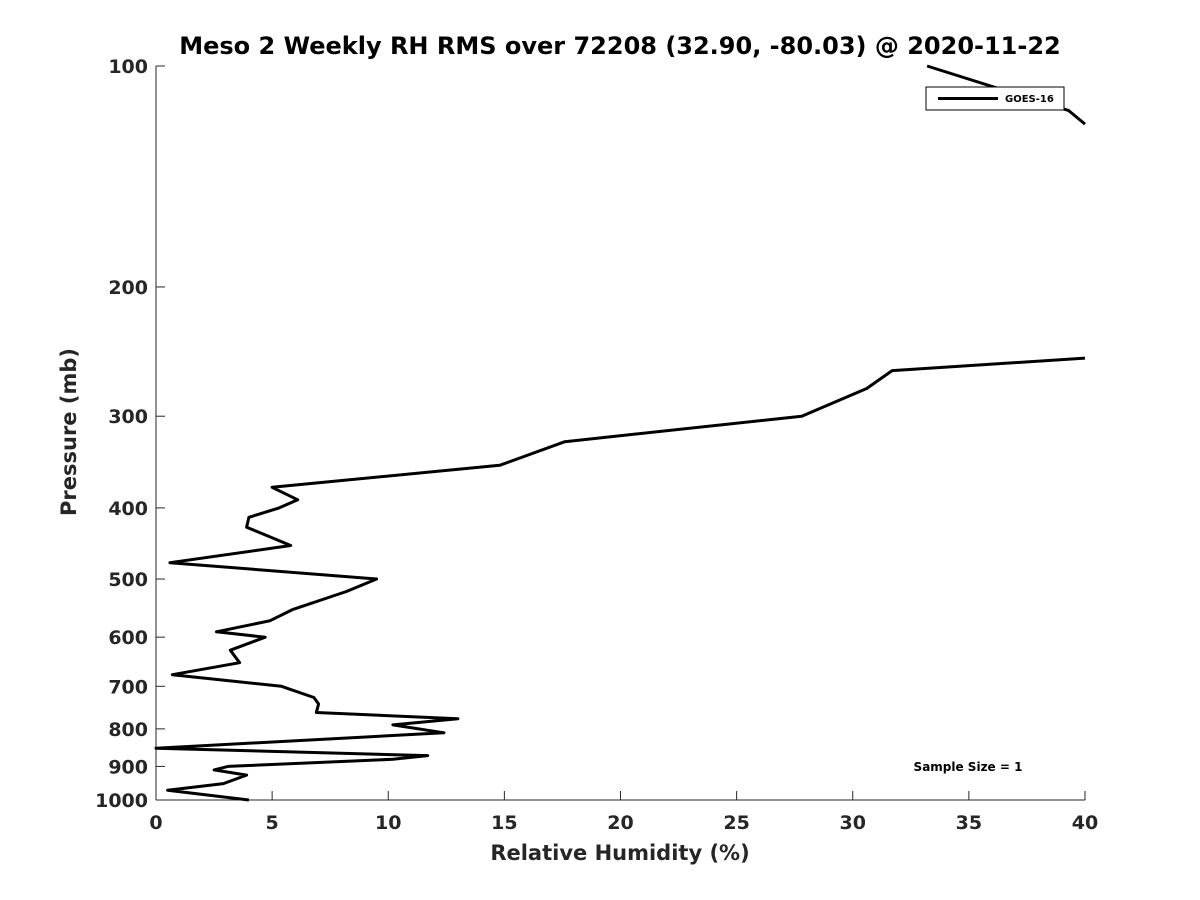  Describe the element at coordinates (853, 823) in the screenshot. I see `x-tick-label: 30` at that location.